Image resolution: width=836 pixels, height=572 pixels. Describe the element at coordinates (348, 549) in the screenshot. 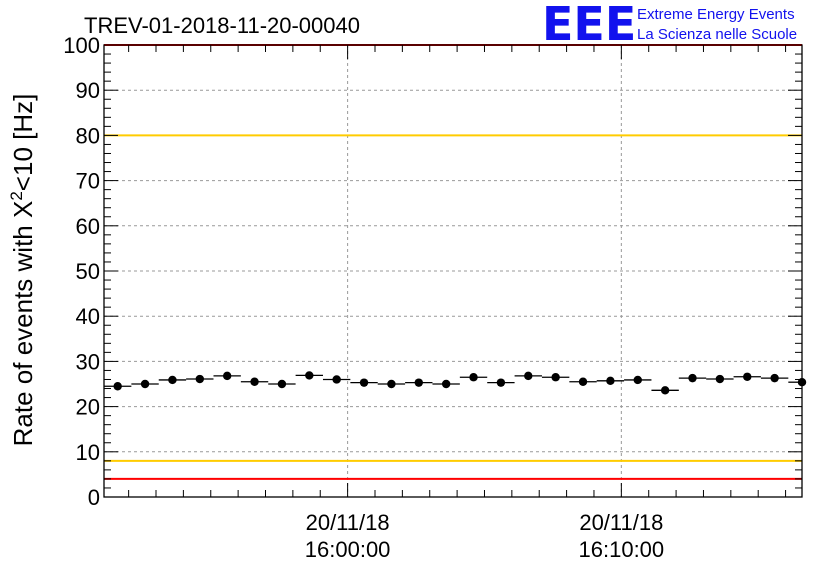

I see `x-tick-label-time: 16:00:00` at that location.